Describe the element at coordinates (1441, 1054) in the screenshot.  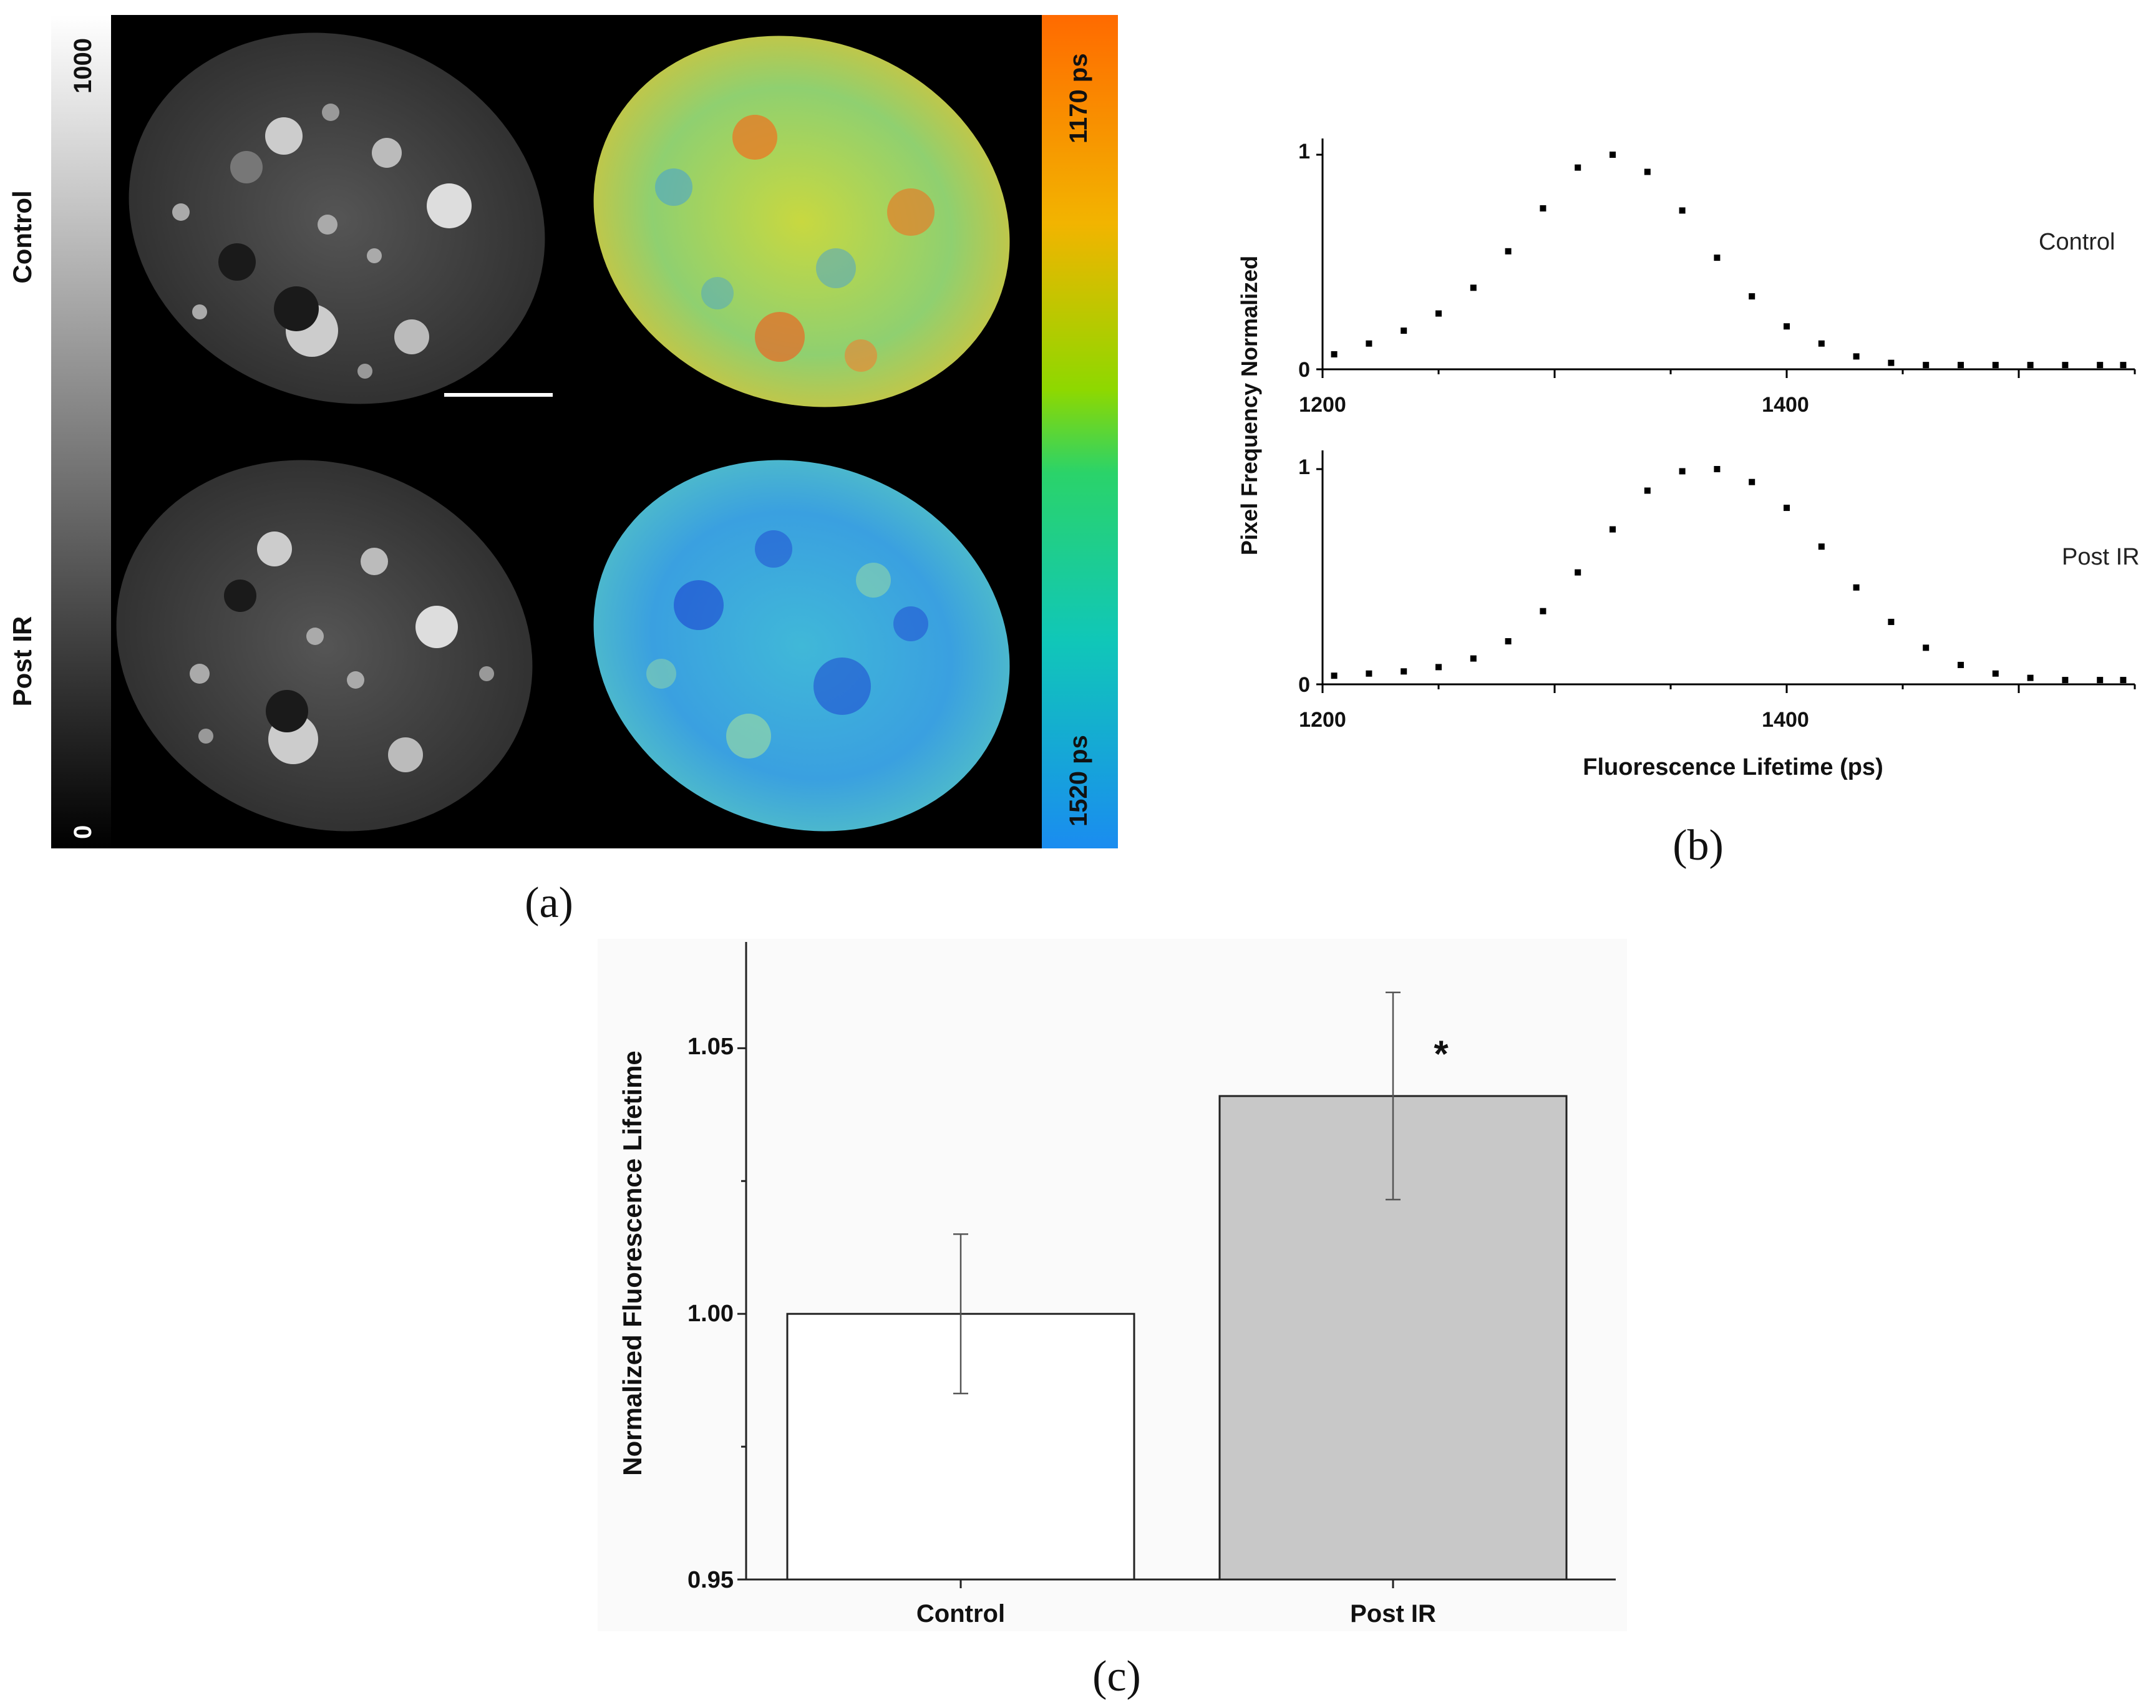
I see `c-significance-star: *` at that location.